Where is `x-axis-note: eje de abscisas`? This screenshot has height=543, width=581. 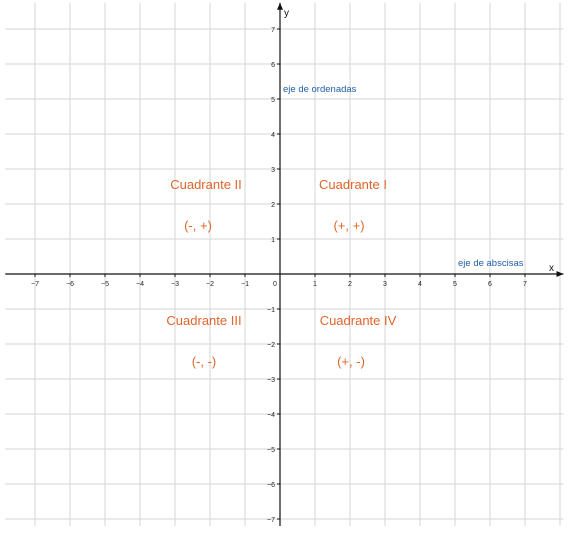
x-axis-note: eje de abscisas is located at coordinates (491, 263).